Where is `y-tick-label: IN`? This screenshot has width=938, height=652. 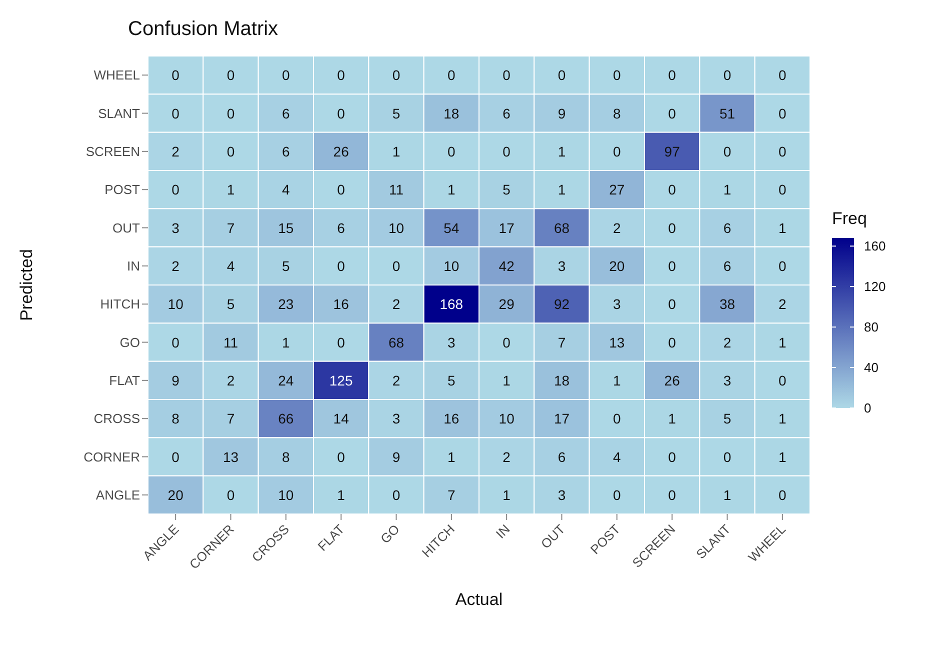
y-tick-label: IN is located at coordinates (133, 266).